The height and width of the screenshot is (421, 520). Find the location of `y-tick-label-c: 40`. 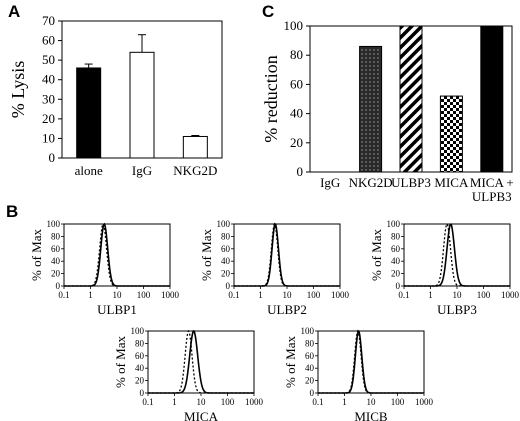

y-tick-label-c: 40 is located at coordinates (296, 113).